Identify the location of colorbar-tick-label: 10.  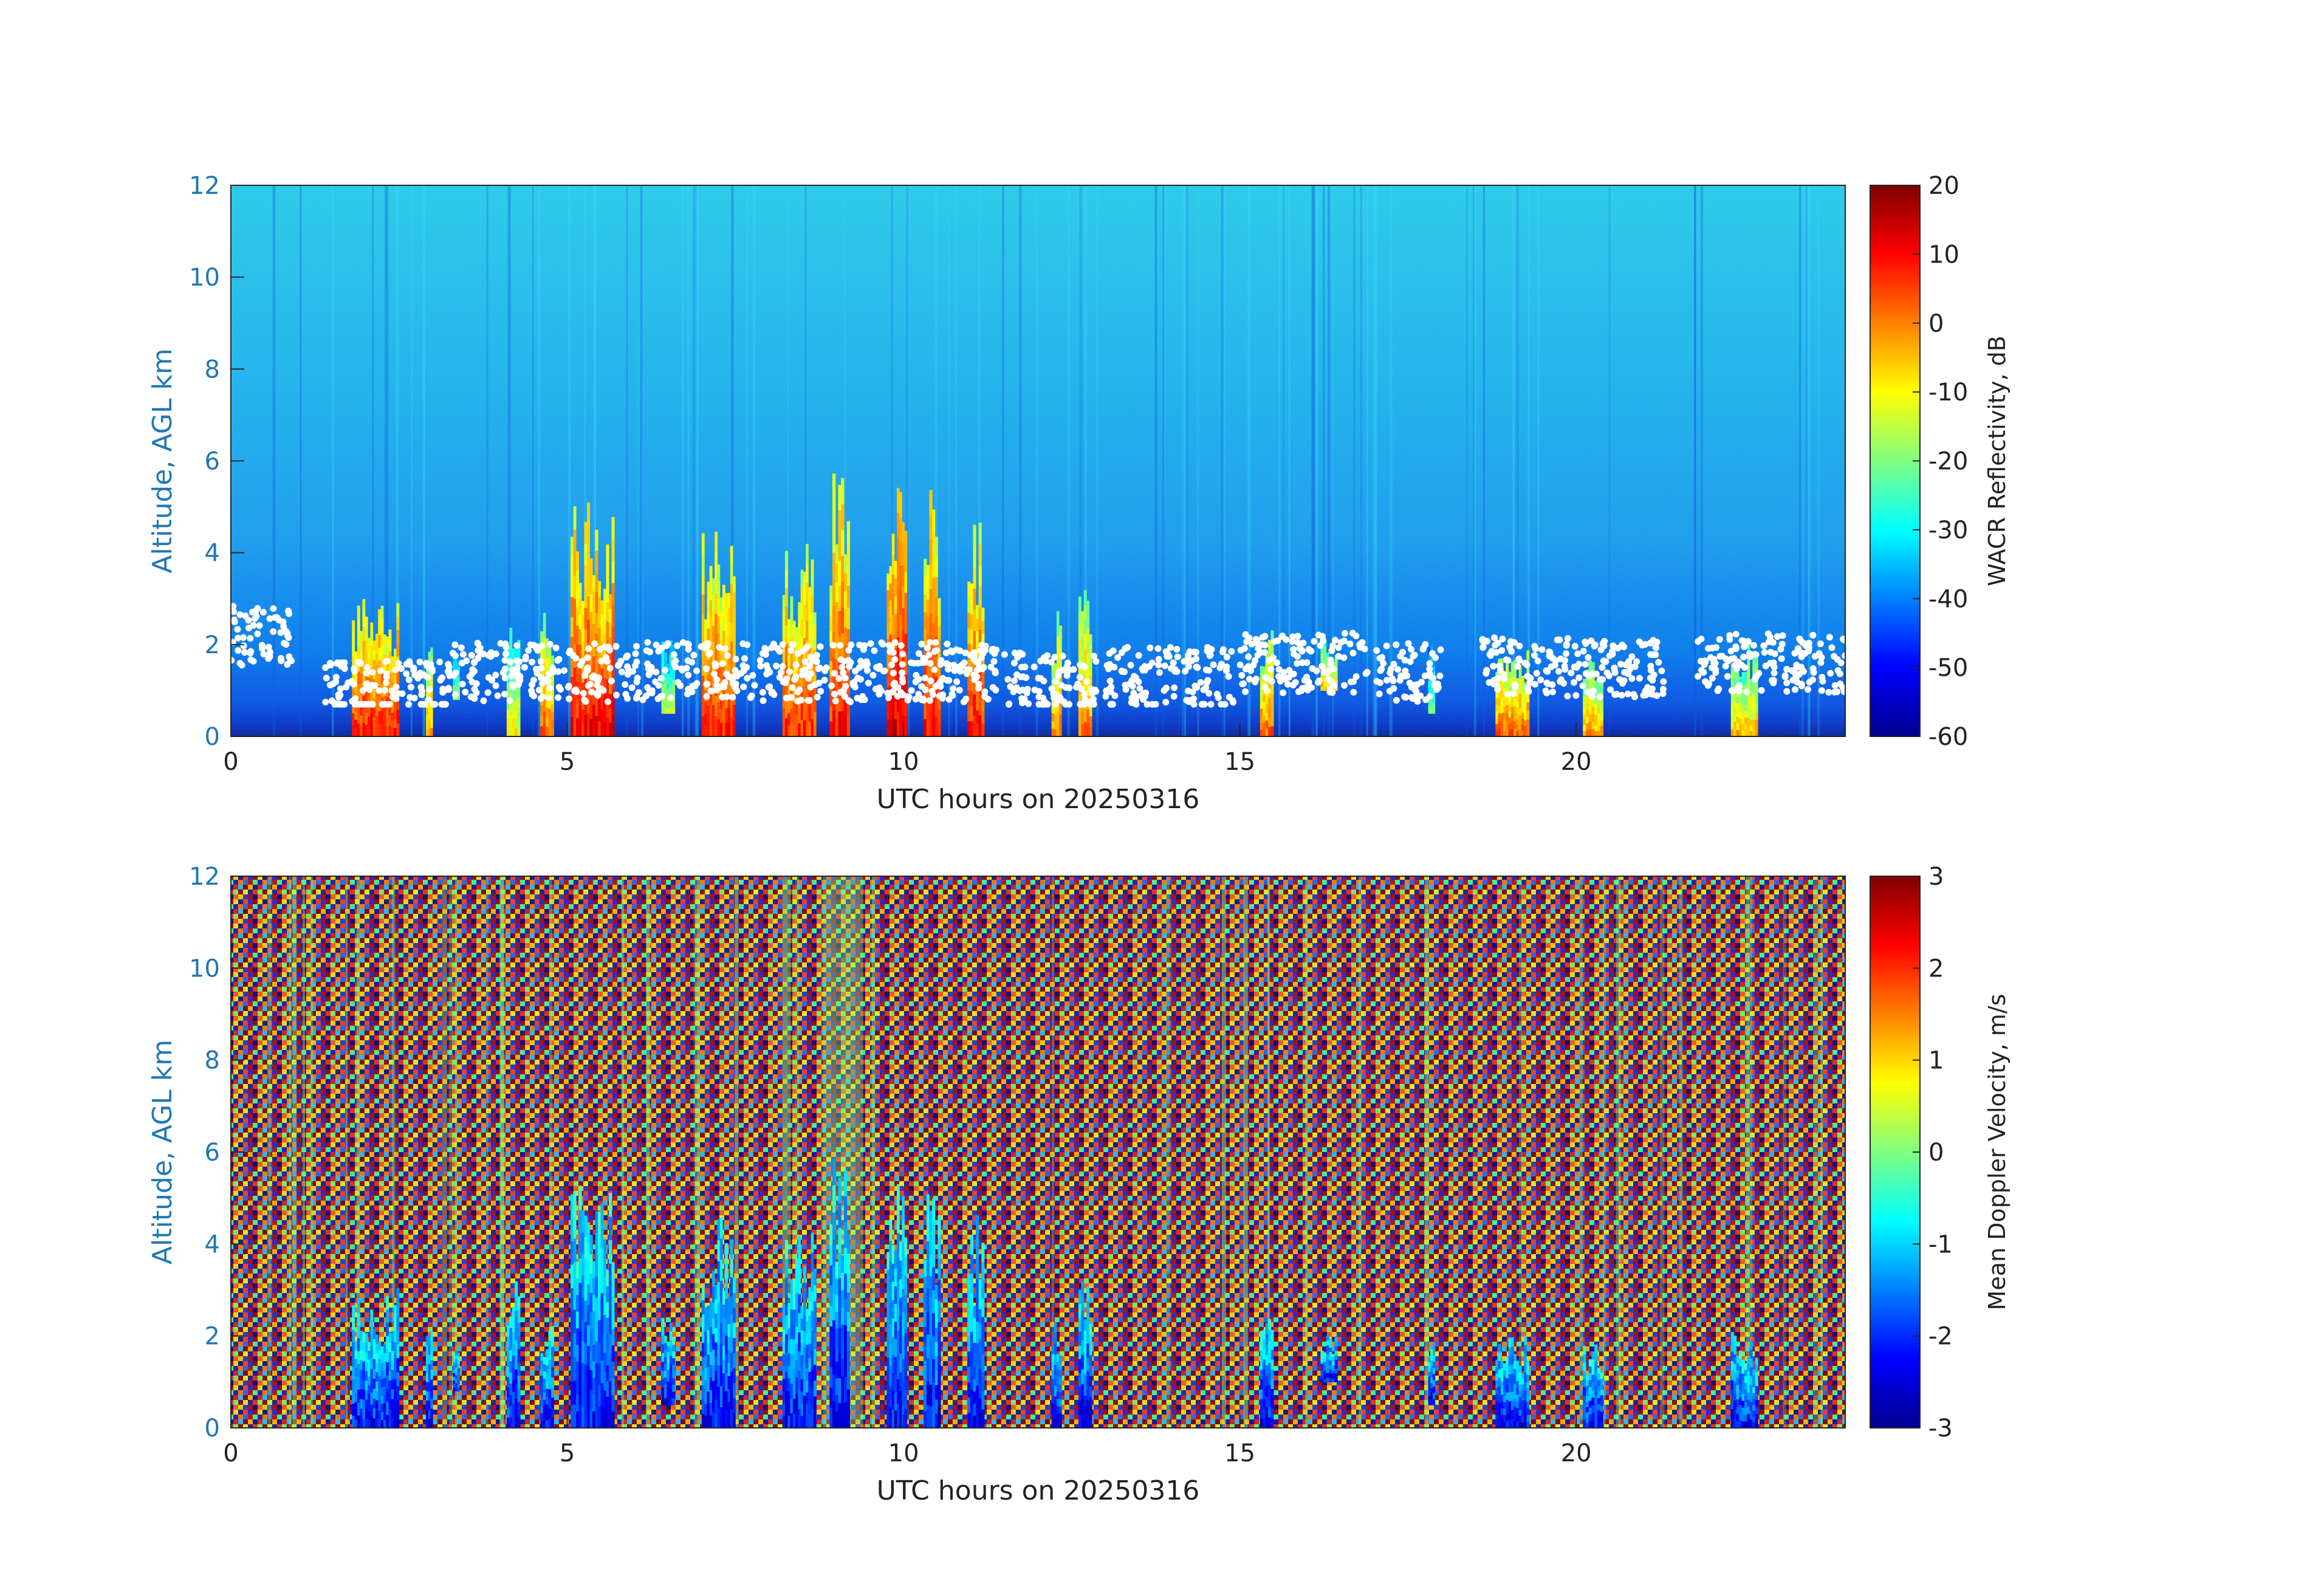
(1943, 255).